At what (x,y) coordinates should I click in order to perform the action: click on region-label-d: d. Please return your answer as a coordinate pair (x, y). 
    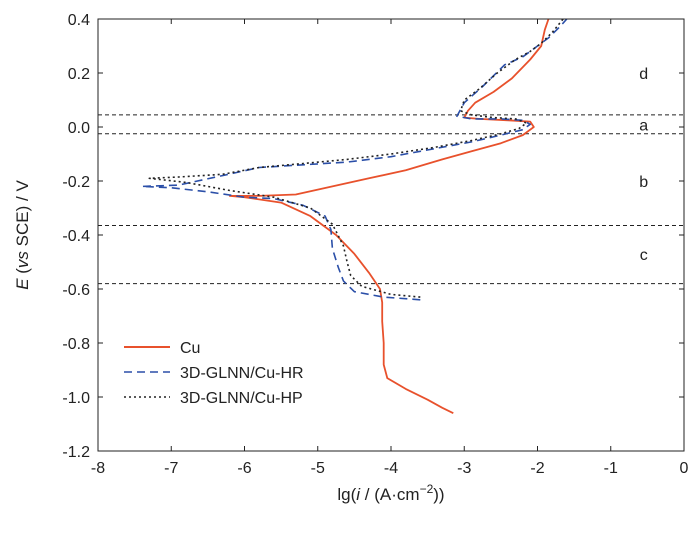
    Looking at the image, I should click on (643, 74).